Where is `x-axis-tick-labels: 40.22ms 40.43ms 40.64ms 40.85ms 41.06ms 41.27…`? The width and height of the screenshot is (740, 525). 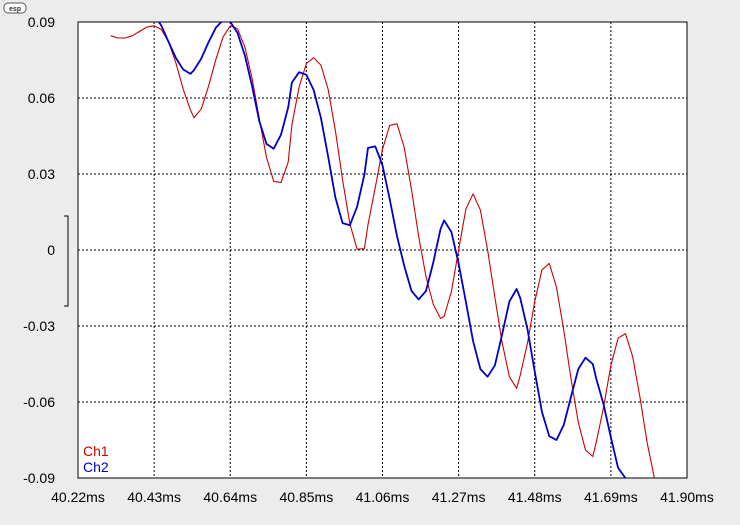 x-axis-tick-labels: 40.22ms 40.43ms 40.64ms 40.85ms 41.06ms 41.27… is located at coordinates (382, 497).